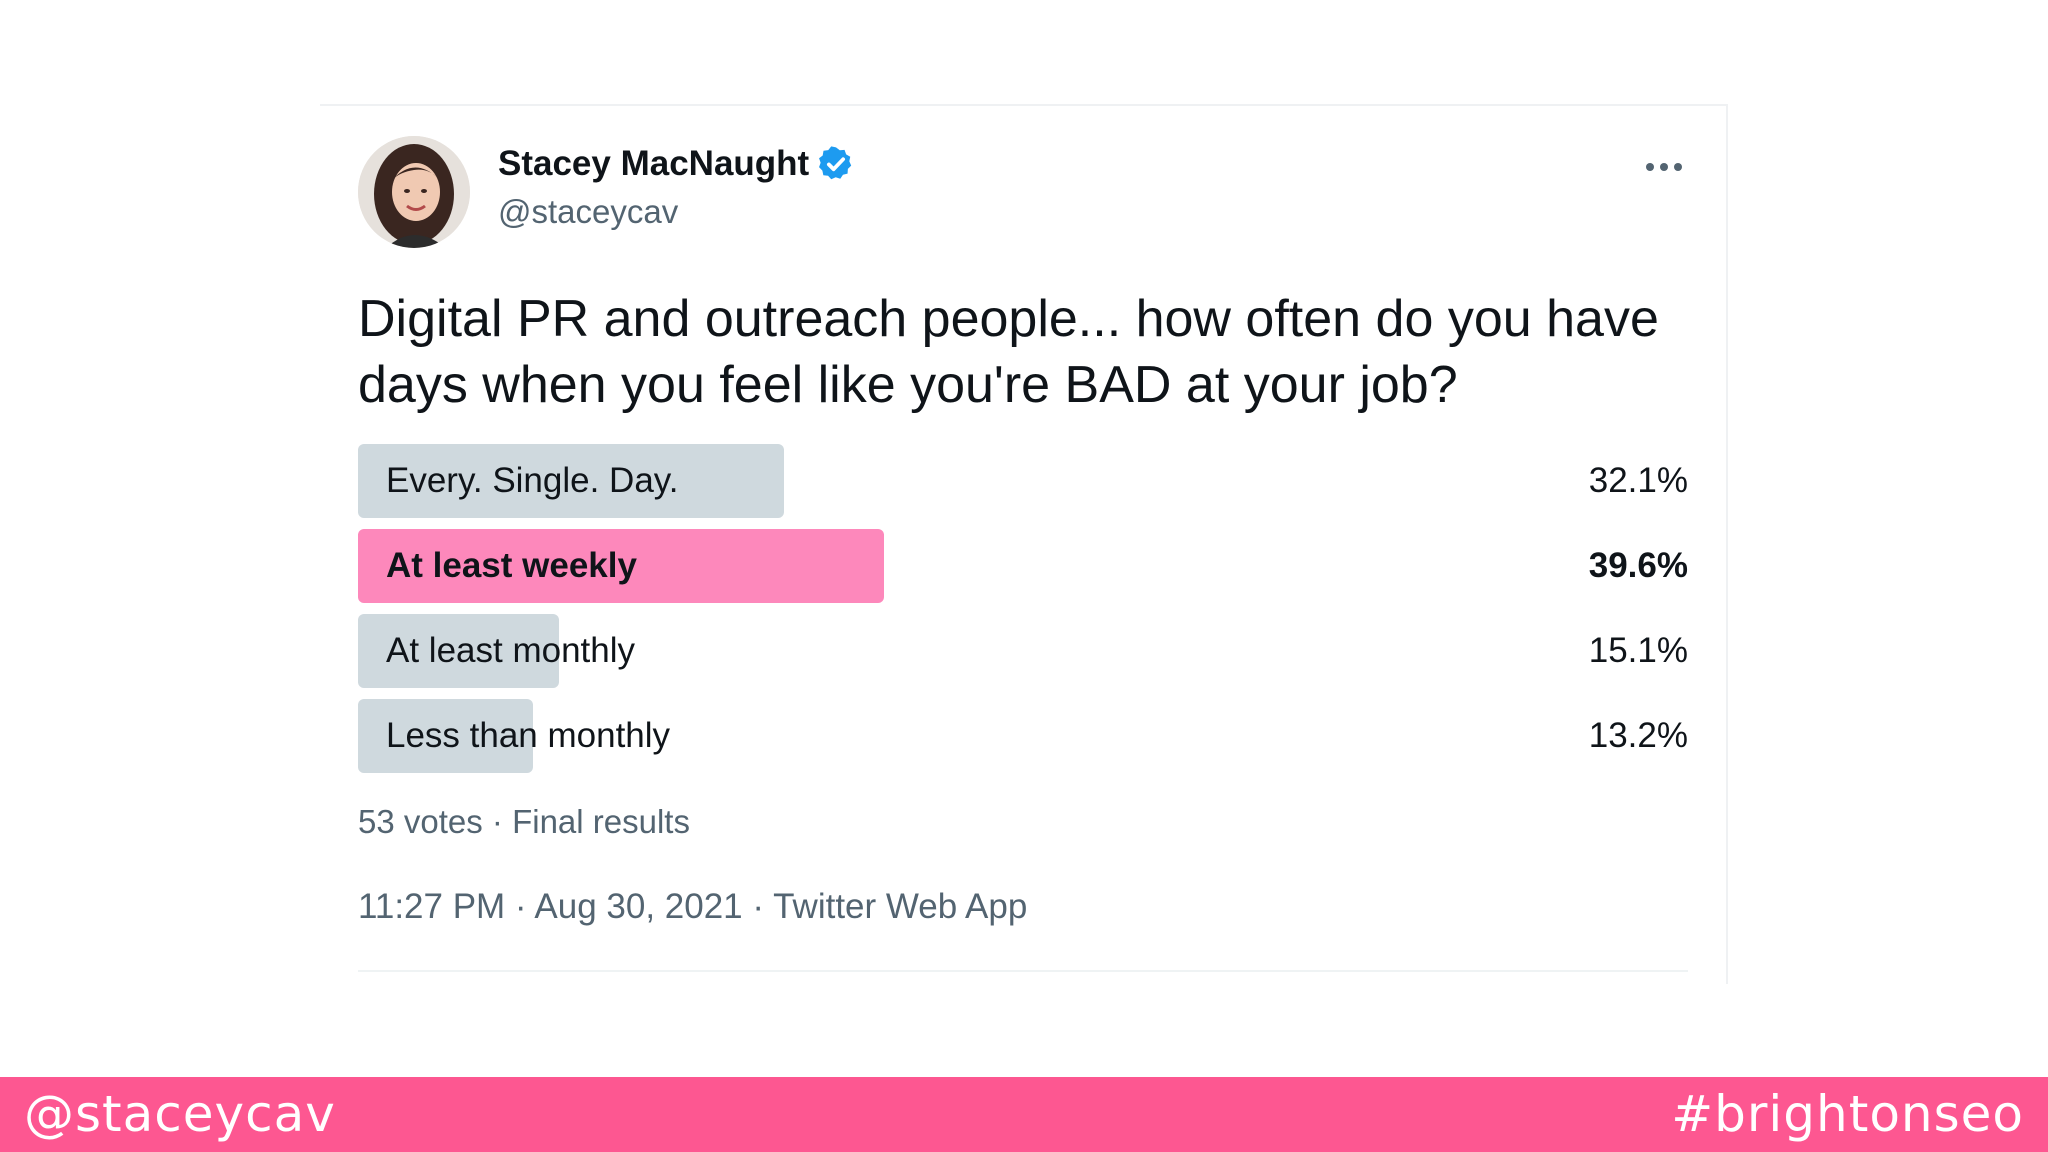 The image size is (2048, 1152). I want to click on footer-handle: @staceycav, so click(180, 1114).